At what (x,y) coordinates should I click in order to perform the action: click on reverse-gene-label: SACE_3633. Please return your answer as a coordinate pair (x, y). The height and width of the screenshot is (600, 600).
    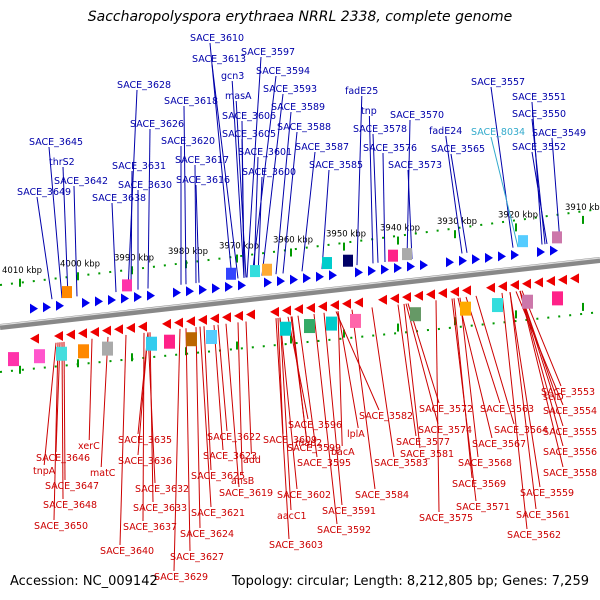
    Looking at the image, I should click on (160, 508).